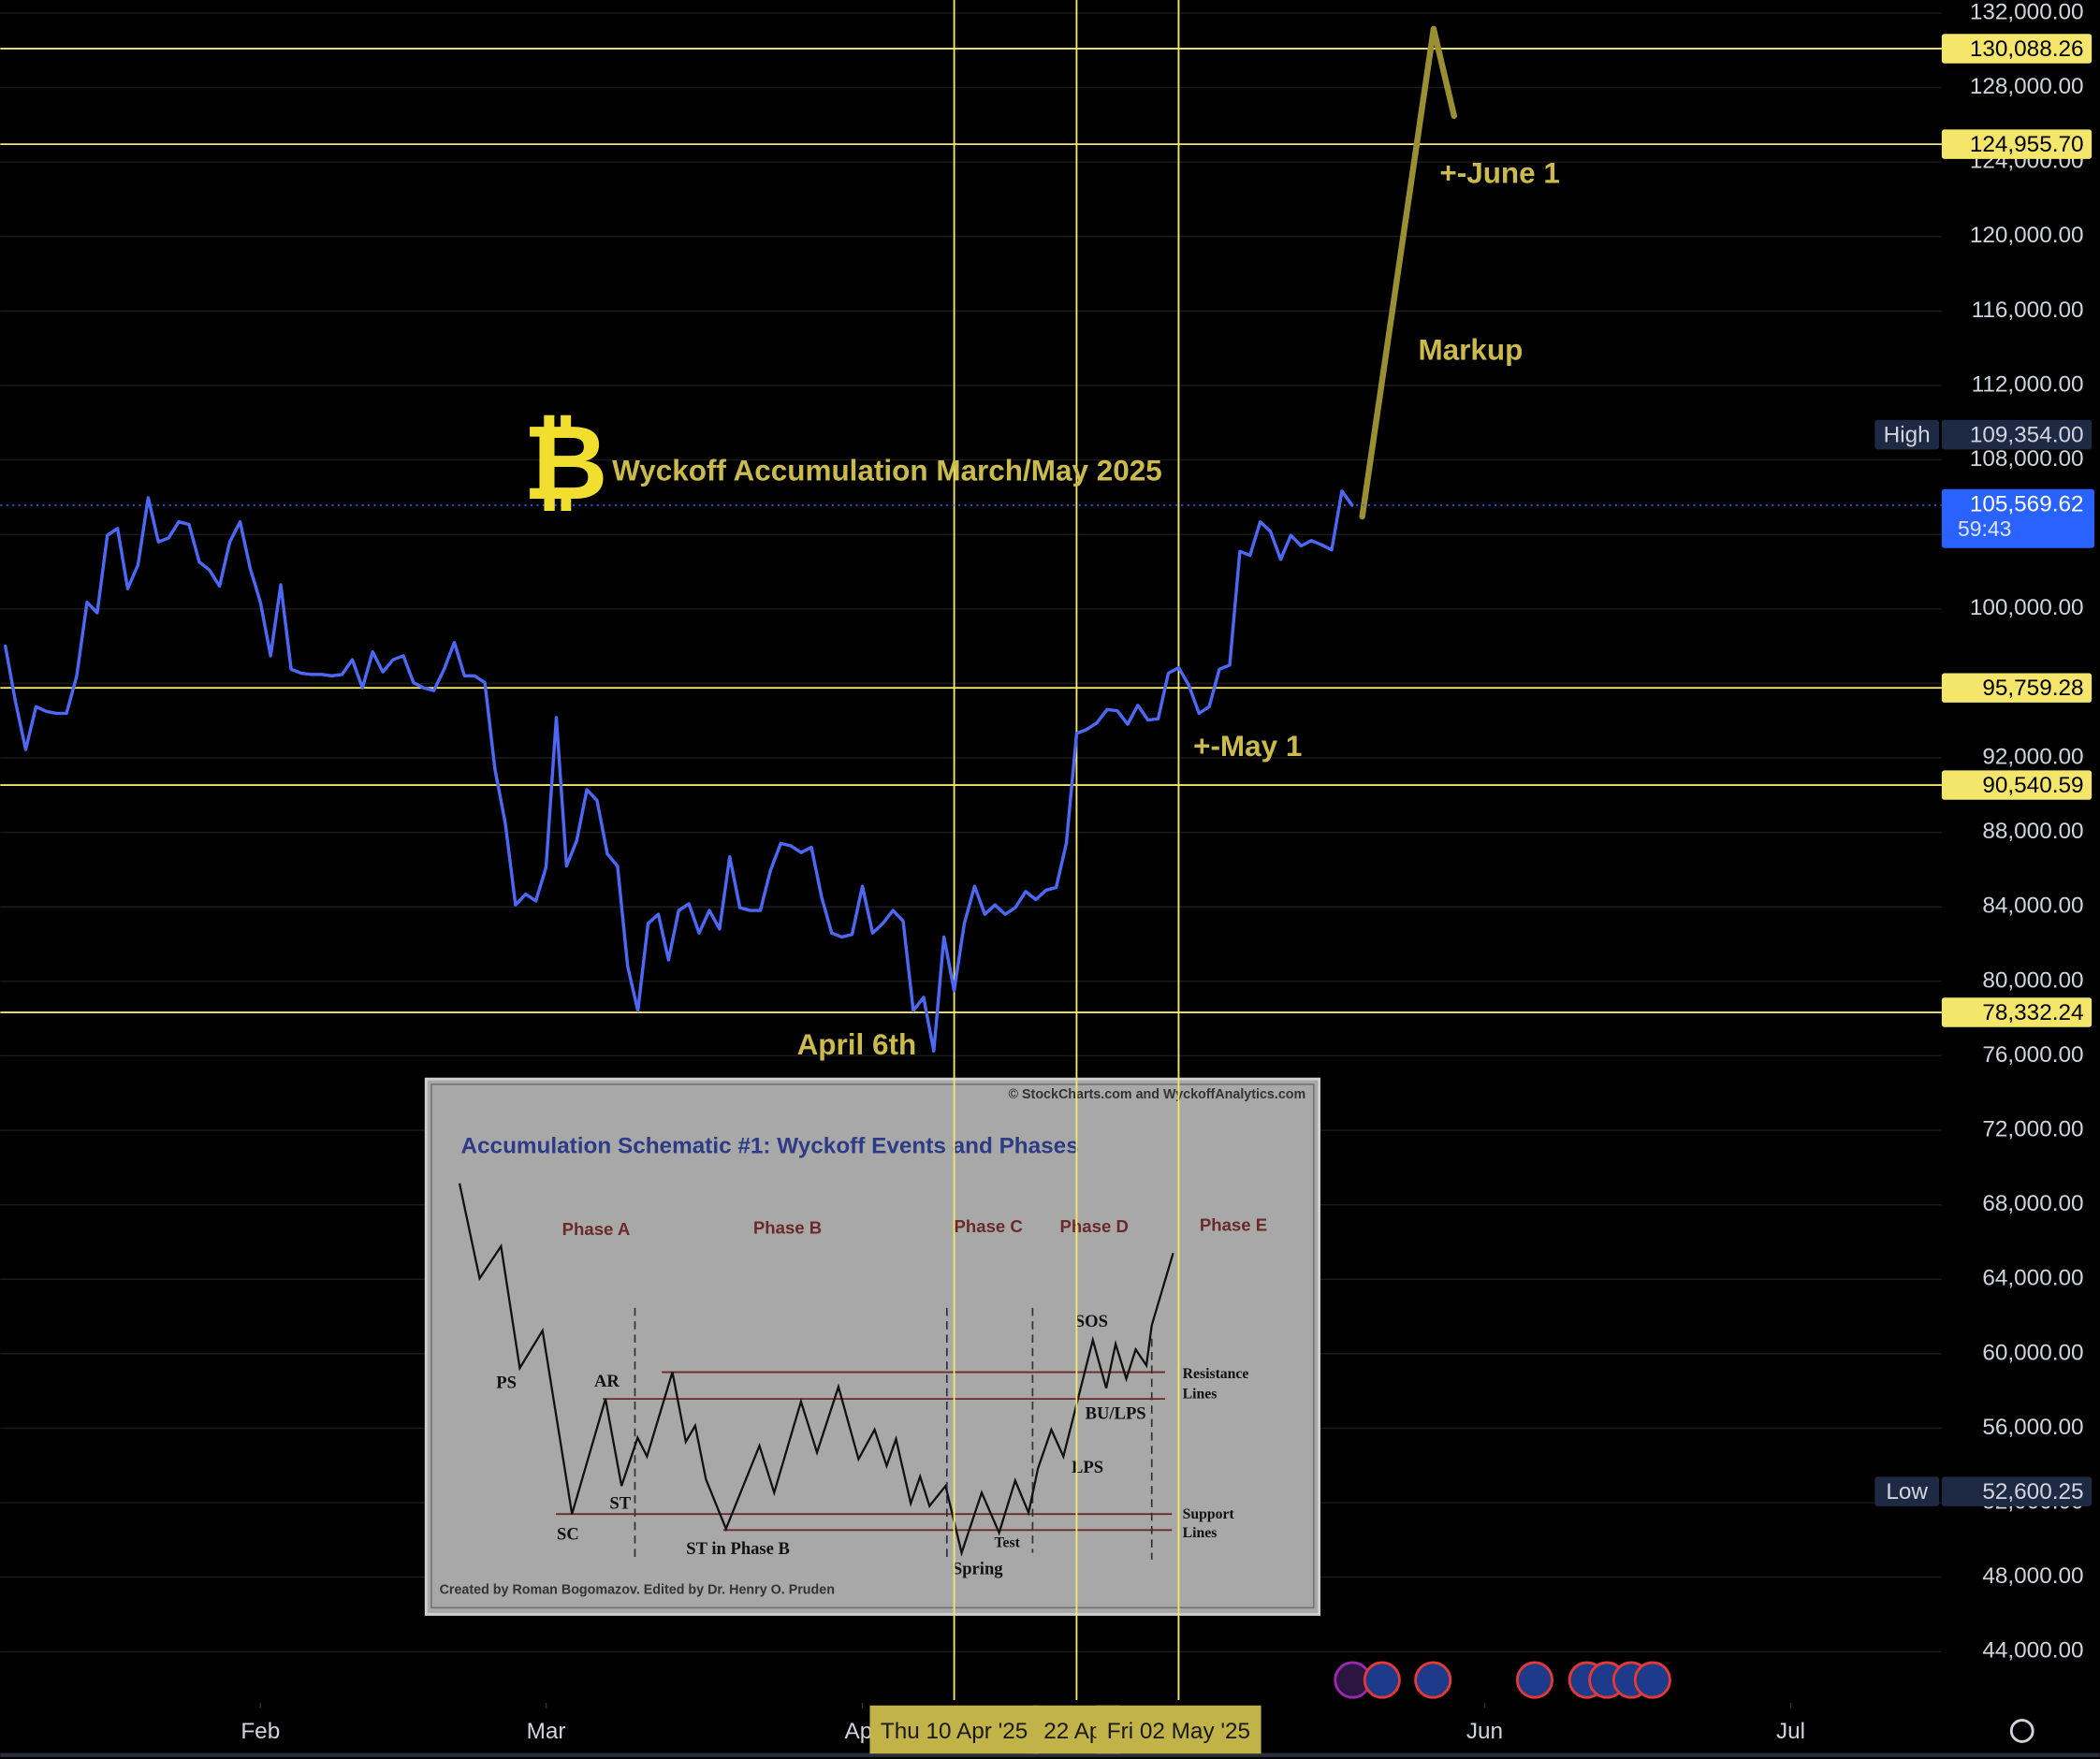  I want to click on countdown: 59:43, so click(1984, 529).